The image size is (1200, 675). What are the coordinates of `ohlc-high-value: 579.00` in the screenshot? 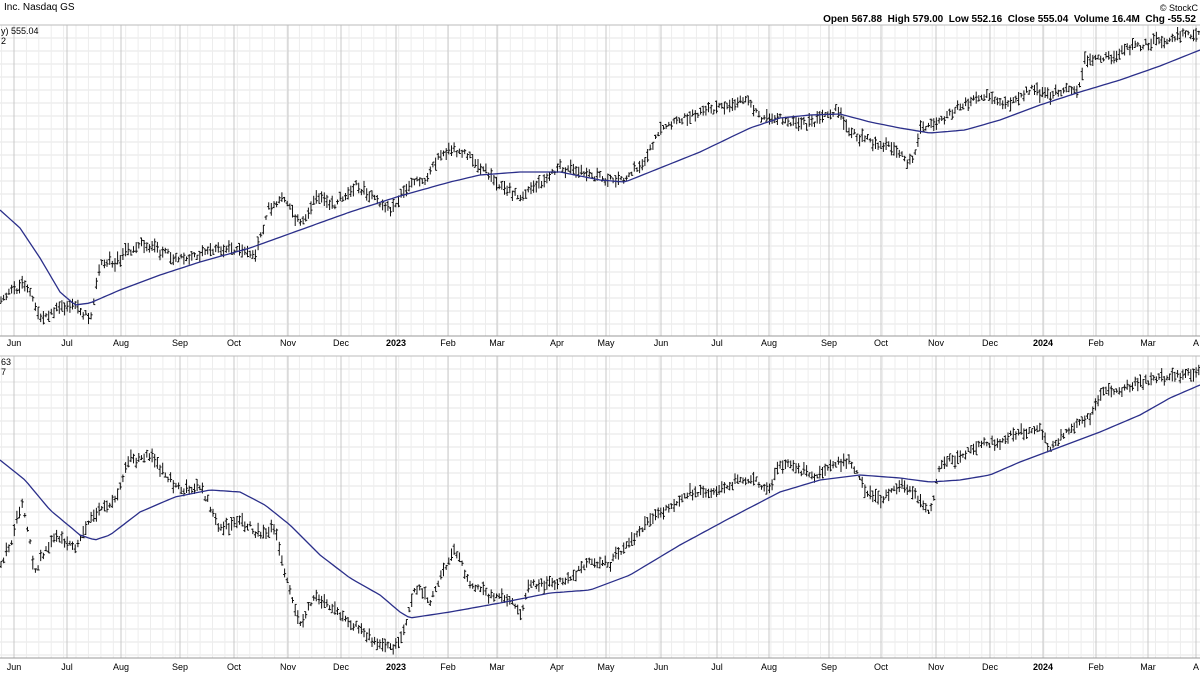 It's located at (928, 19).